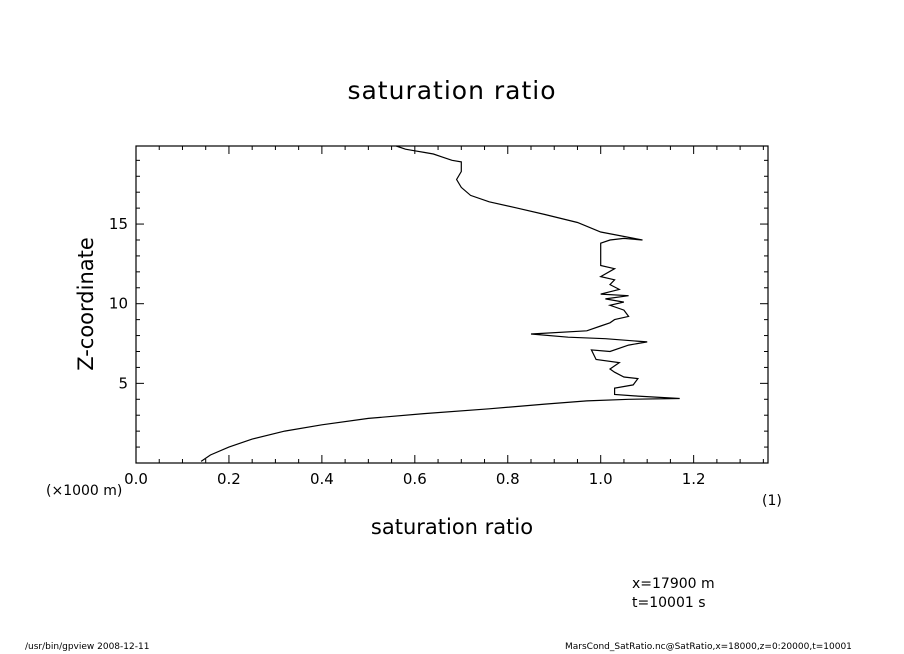 This screenshot has width=904, height=654. What do you see at coordinates (86, 304) in the screenshot?
I see `y-axis-label: Z-coordinate` at bounding box center [86, 304].